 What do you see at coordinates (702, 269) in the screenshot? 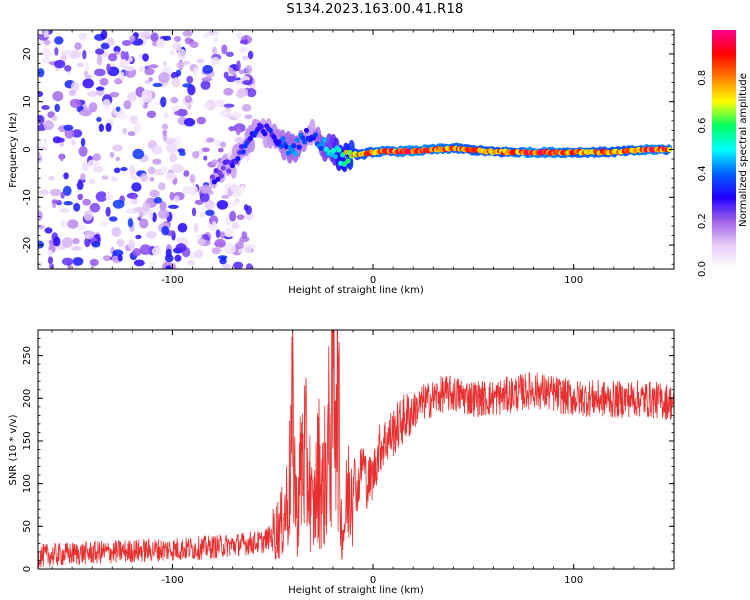
I see `colorbar-tick-label: 0.0` at bounding box center [702, 269].